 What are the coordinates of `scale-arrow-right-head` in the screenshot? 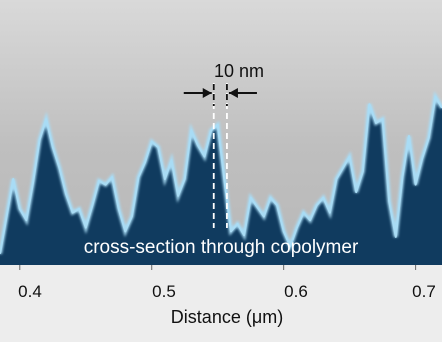 It's located at (233, 93).